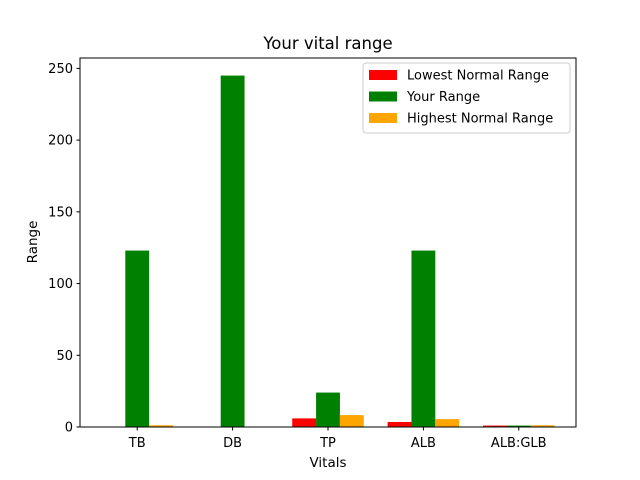 This screenshot has width=640, height=480. I want to click on bar-your-range-tp, so click(328, 409).